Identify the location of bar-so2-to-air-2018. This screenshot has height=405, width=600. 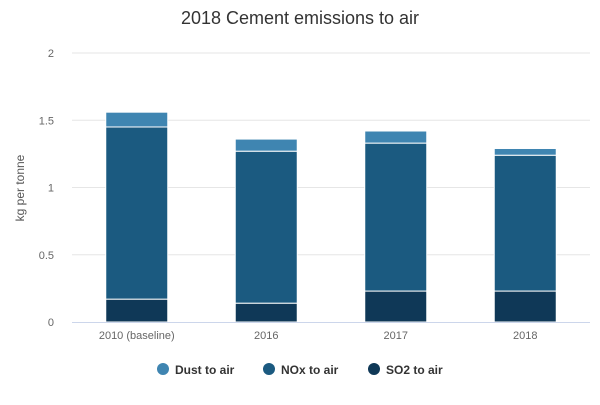
(525, 306).